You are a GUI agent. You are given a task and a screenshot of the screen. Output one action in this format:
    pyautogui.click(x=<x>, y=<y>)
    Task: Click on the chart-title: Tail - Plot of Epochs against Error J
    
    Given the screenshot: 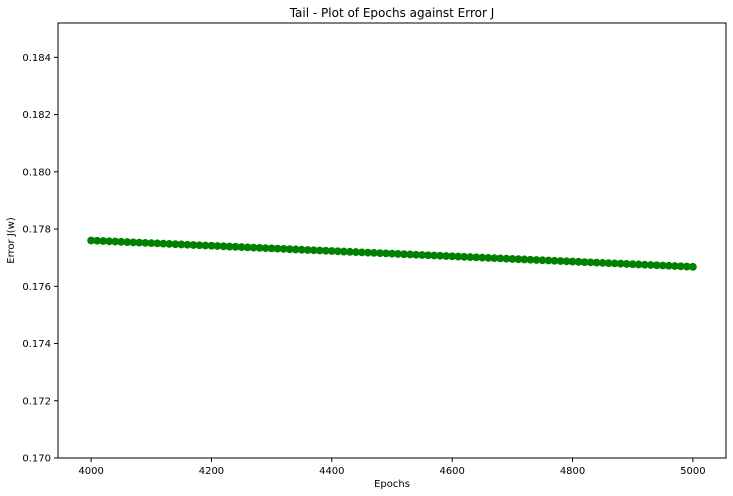 What is the action you would take?
    pyautogui.click(x=392, y=13)
    